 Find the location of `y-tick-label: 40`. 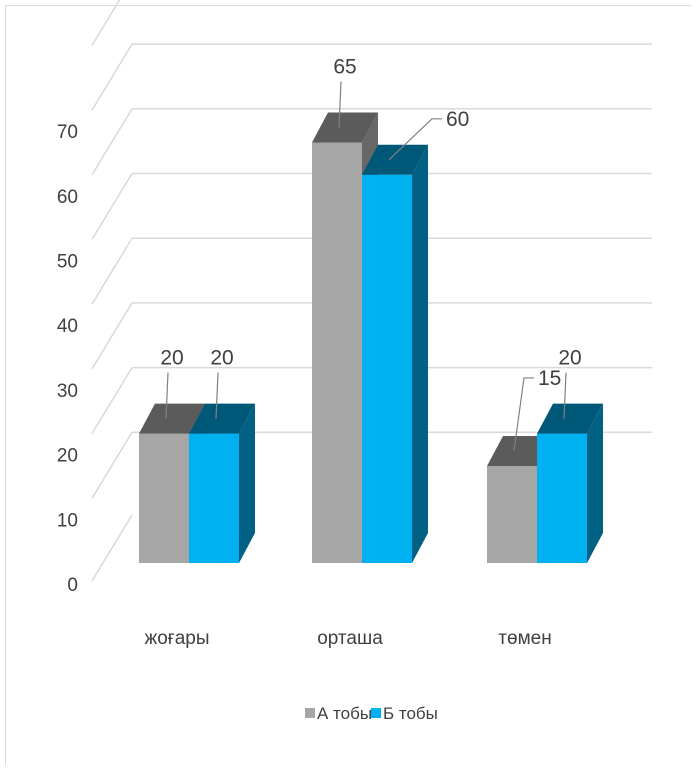

y-tick-label: 40 is located at coordinates (67, 326).